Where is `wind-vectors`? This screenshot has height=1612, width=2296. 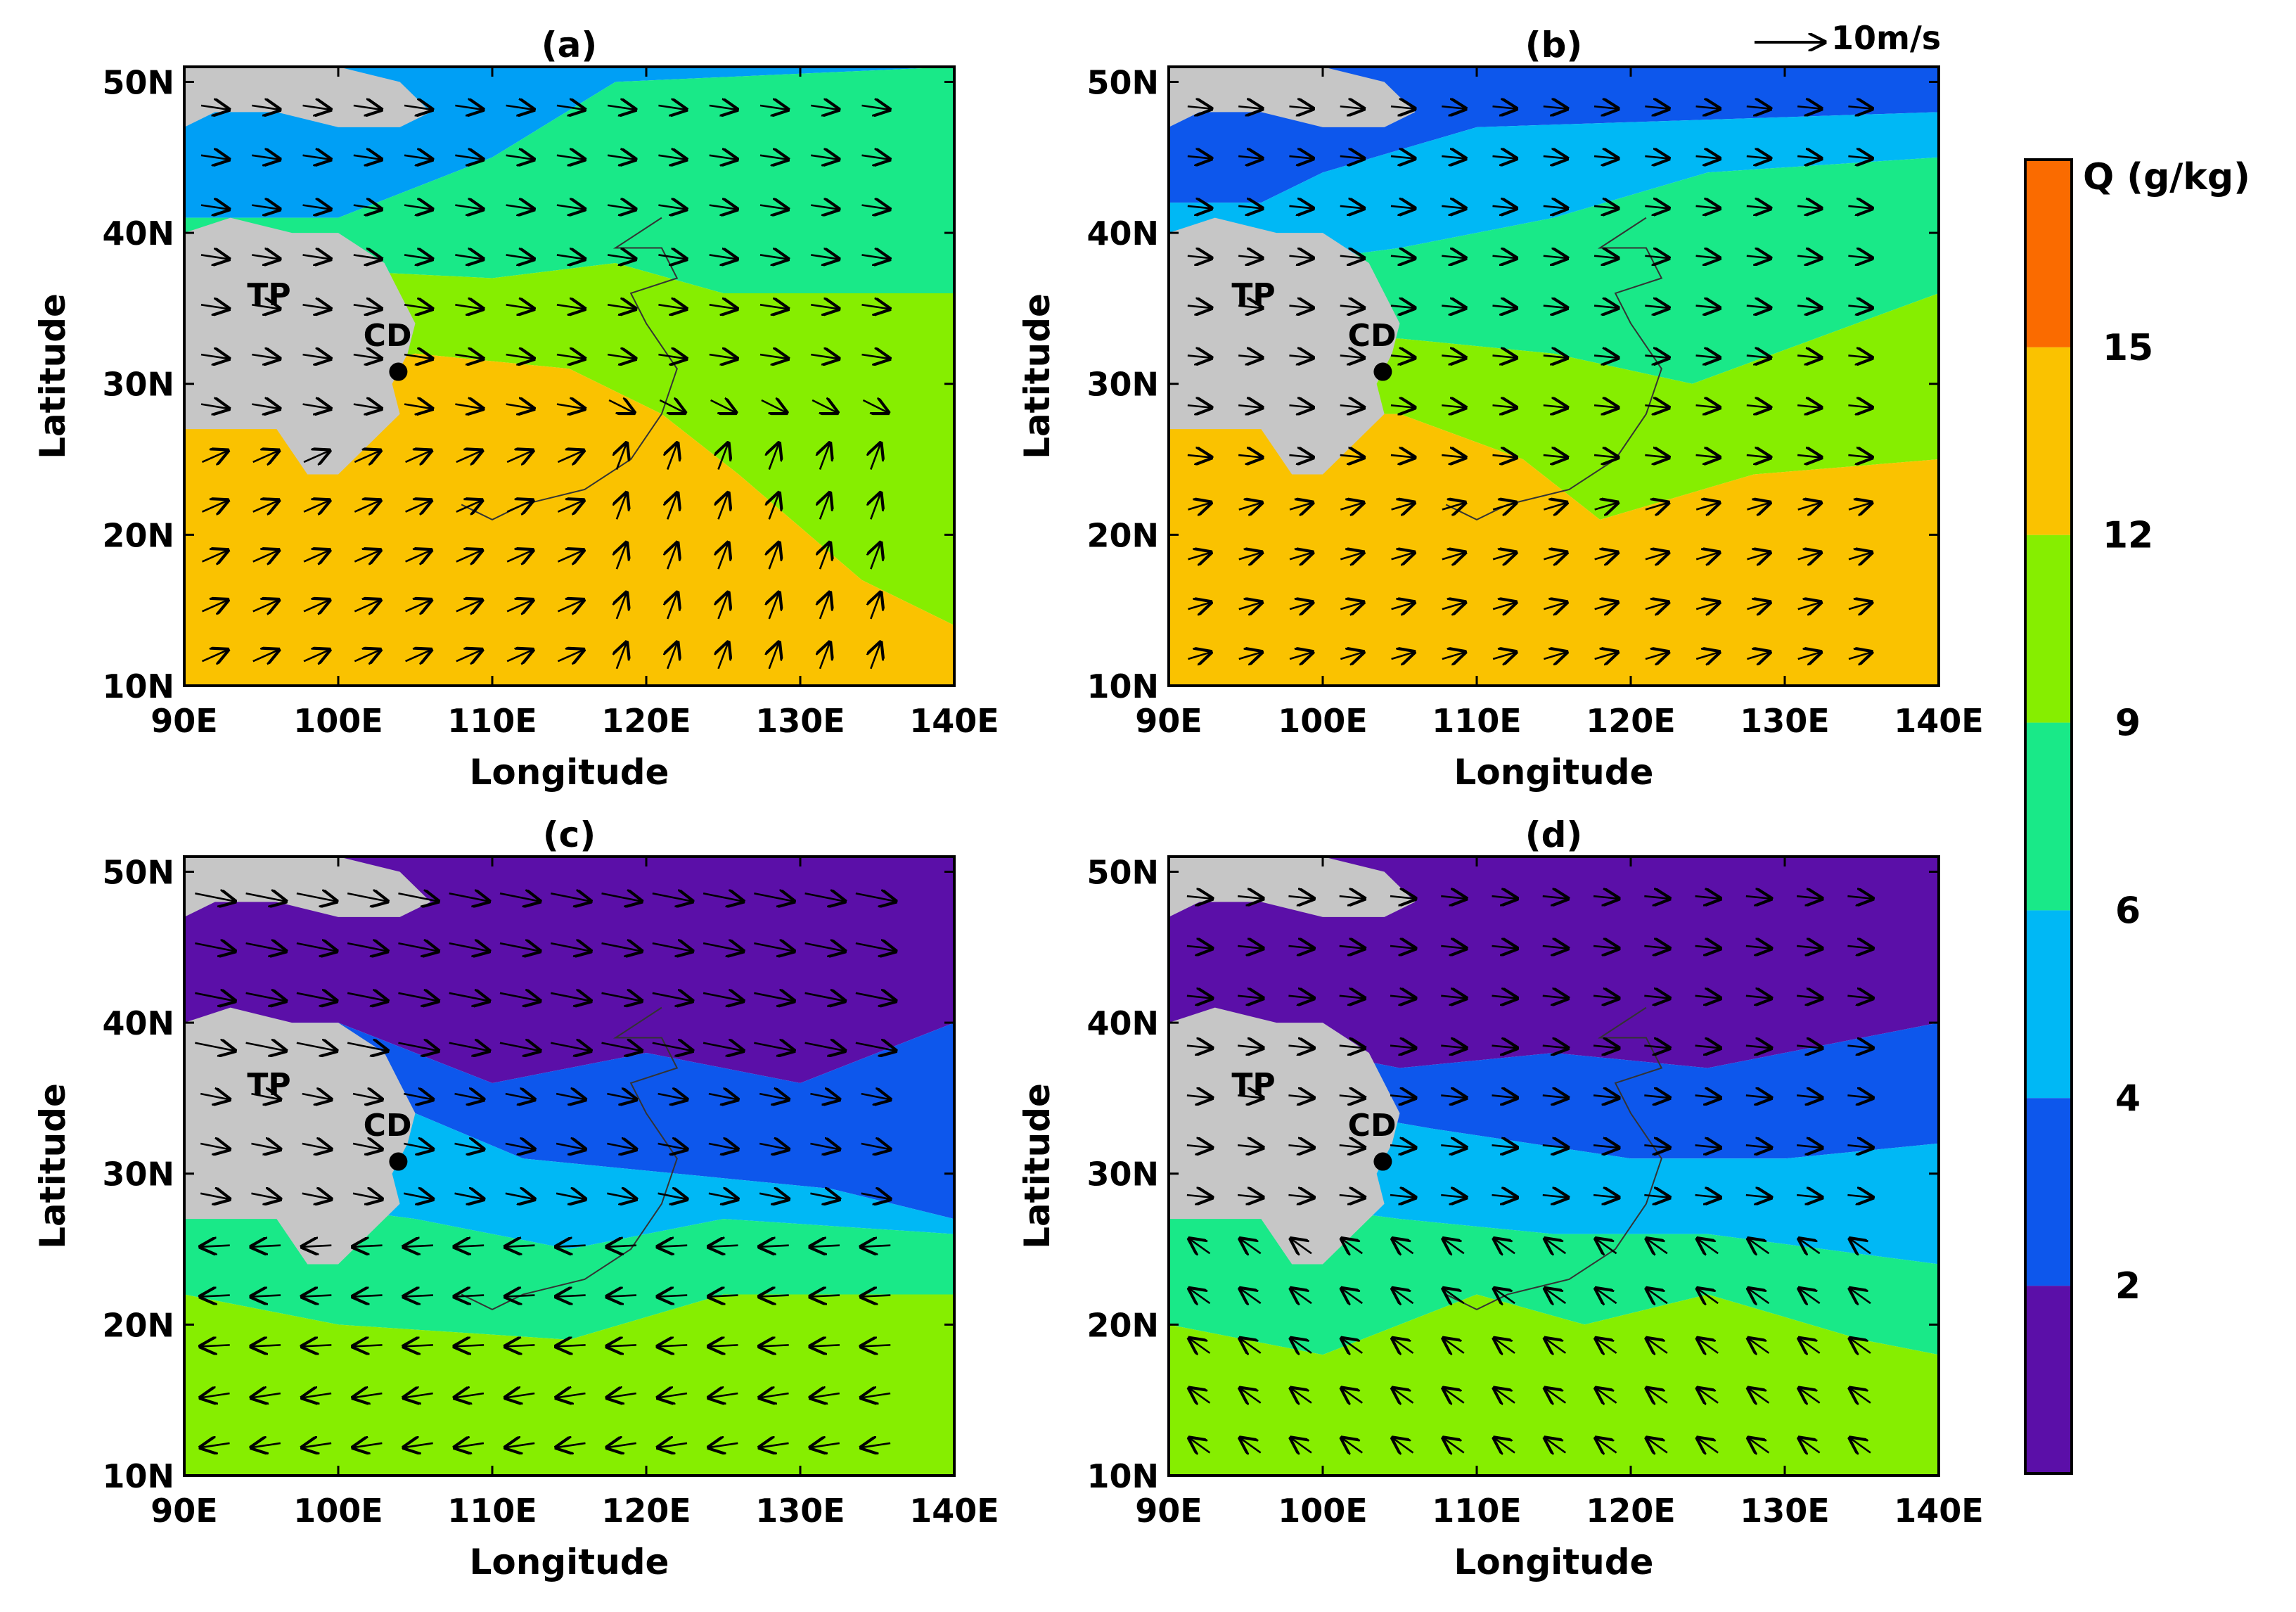
wind-vectors is located at coordinates (1529, 382).